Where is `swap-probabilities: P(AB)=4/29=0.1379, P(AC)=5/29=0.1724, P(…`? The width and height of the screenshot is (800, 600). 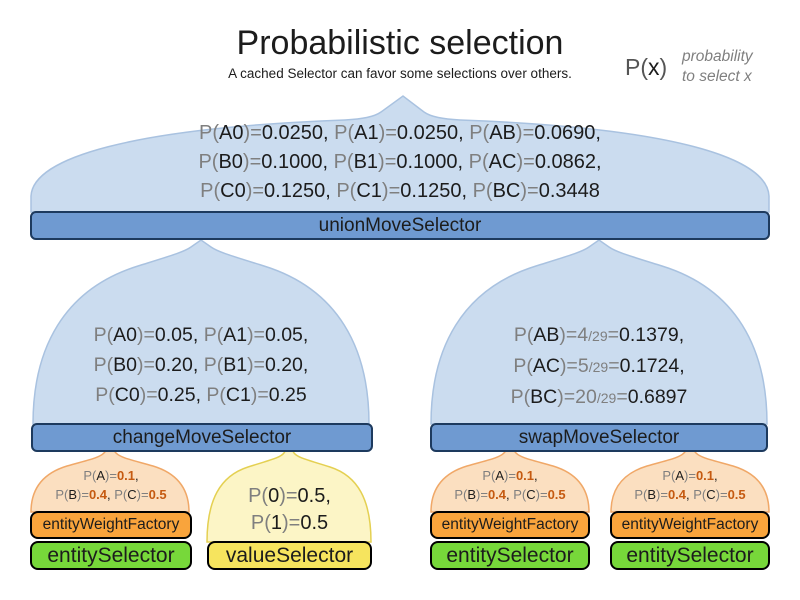 swap-probabilities: P(AB)=4/29=0.1379, P(AC)=5/29=0.1724, P(… is located at coordinates (599, 366).